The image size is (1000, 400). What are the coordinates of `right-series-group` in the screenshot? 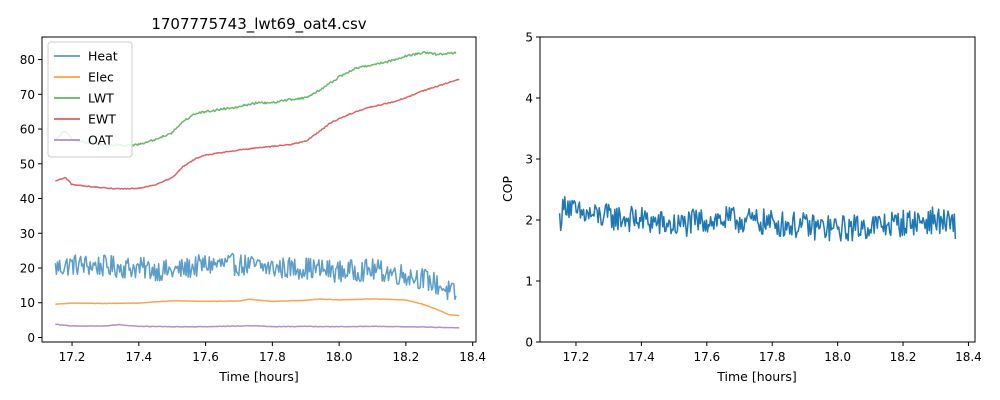 It's located at (757, 218).